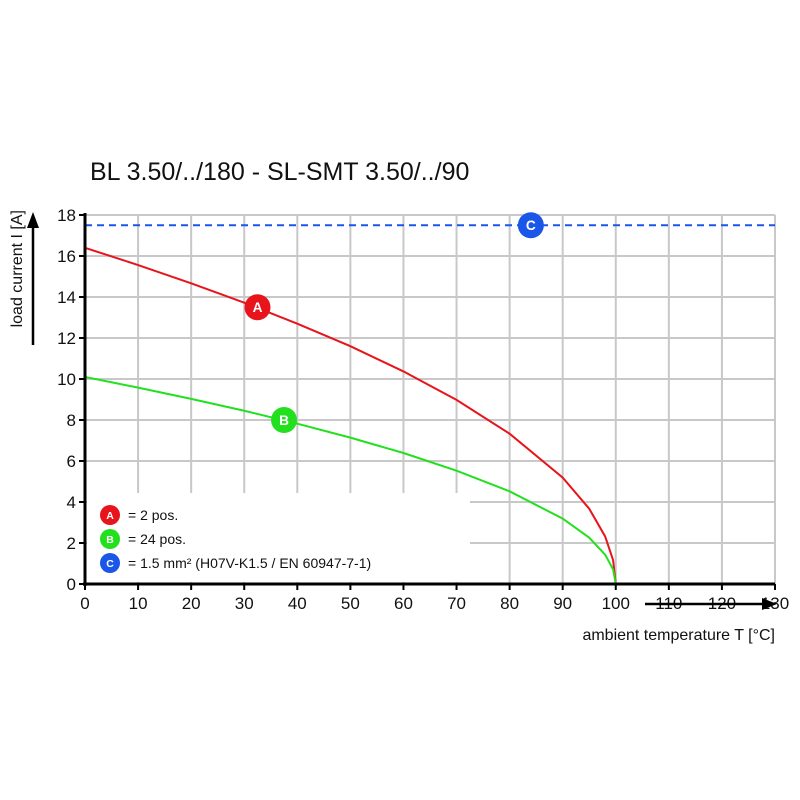 This screenshot has height=800, width=800. Describe the element at coordinates (403, 603) in the screenshot. I see `x-tick-label: 60` at that location.